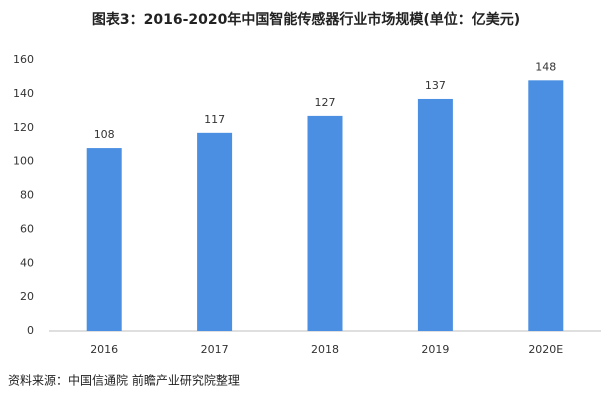 This screenshot has width=612, height=401. I want to click on y-tick-label: 100, so click(23, 161).